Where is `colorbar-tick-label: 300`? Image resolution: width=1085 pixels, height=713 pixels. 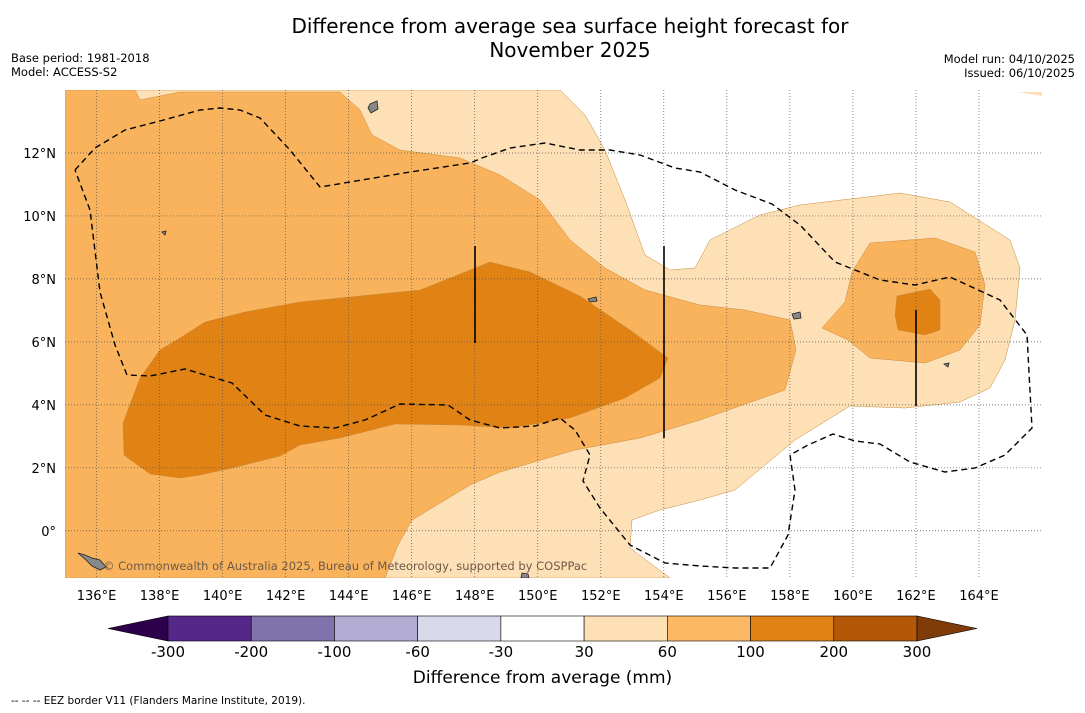
colorbar-tick-label: 300 is located at coordinates (917, 652).